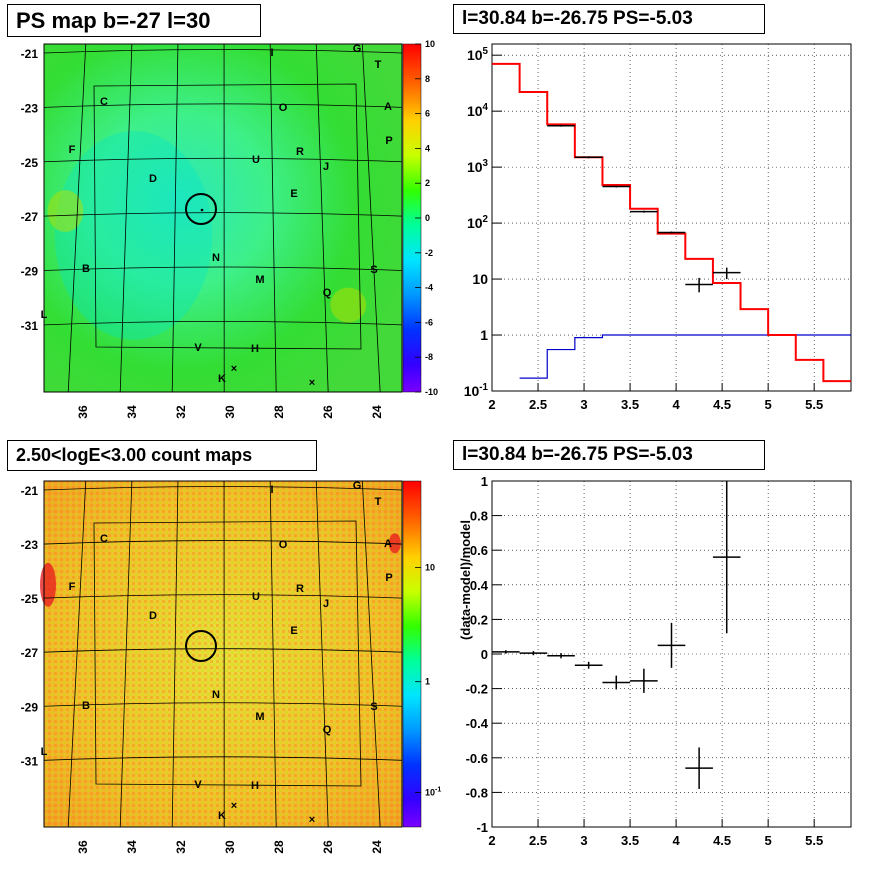  Describe the element at coordinates (283, 545) in the screenshot. I see `source-label: O` at that location.